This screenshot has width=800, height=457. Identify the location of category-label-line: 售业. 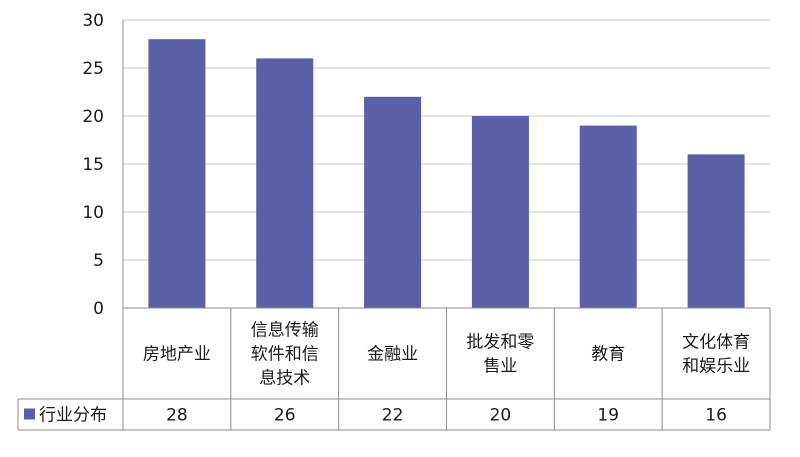
(500, 367).